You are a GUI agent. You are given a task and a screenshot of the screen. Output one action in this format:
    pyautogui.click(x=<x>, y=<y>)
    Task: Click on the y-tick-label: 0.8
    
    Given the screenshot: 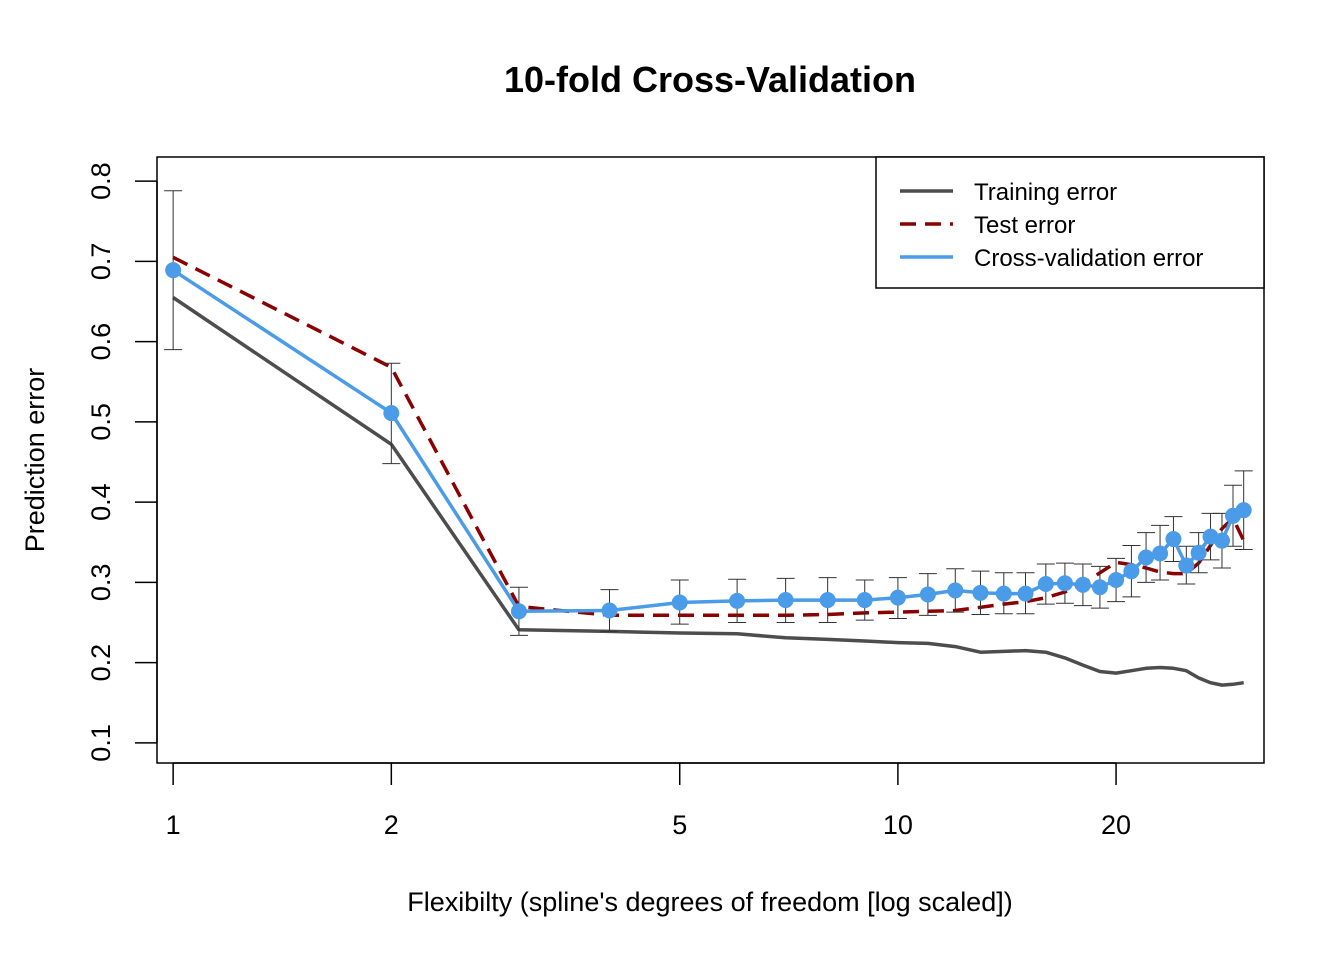 What is the action you would take?
    pyautogui.click(x=101, y=181)
    